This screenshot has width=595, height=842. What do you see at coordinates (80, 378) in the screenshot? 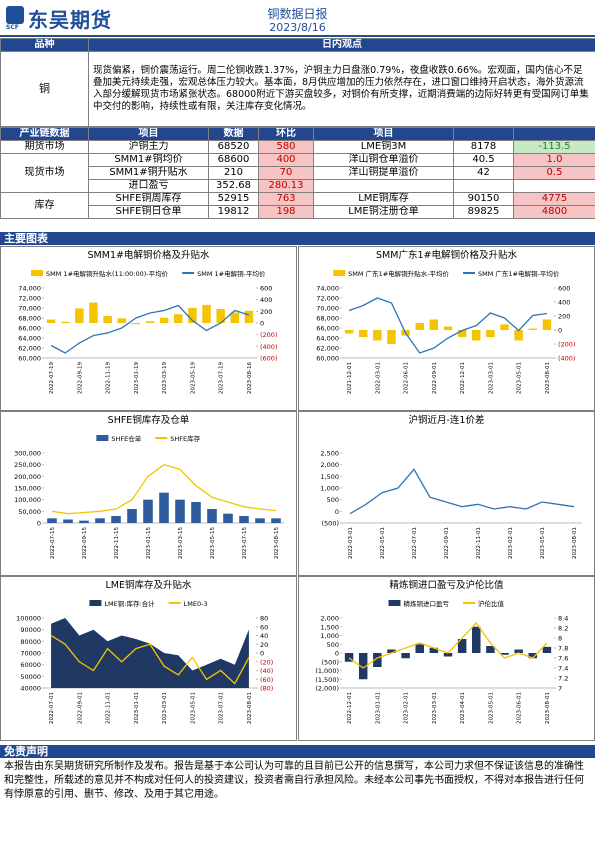
I see `x-tick-label: 2022-09-19` at bounding box center [80, 378].